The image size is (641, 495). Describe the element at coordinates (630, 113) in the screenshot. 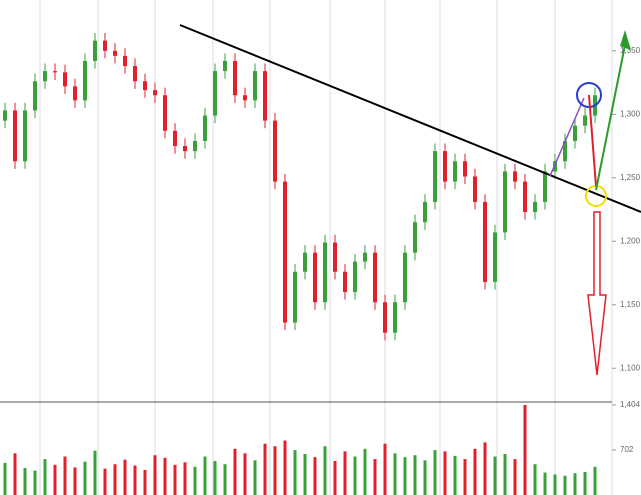

I see `y-tick-label: 1,300` at that location.